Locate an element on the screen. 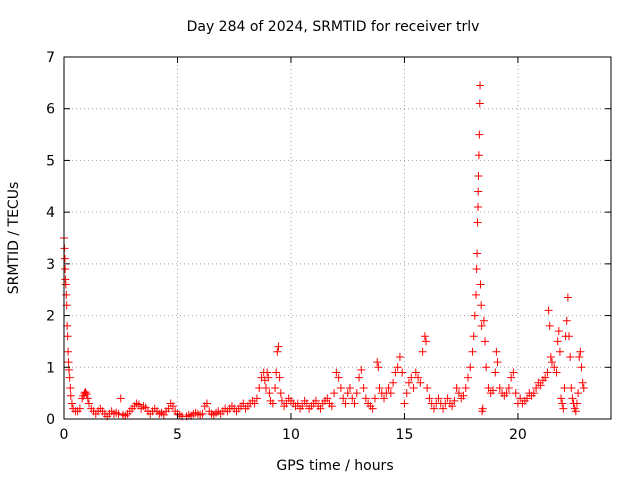 The height and width of the screenshot is (480, 640). x-tick-label: 15 is located at coordinates (405, 435).